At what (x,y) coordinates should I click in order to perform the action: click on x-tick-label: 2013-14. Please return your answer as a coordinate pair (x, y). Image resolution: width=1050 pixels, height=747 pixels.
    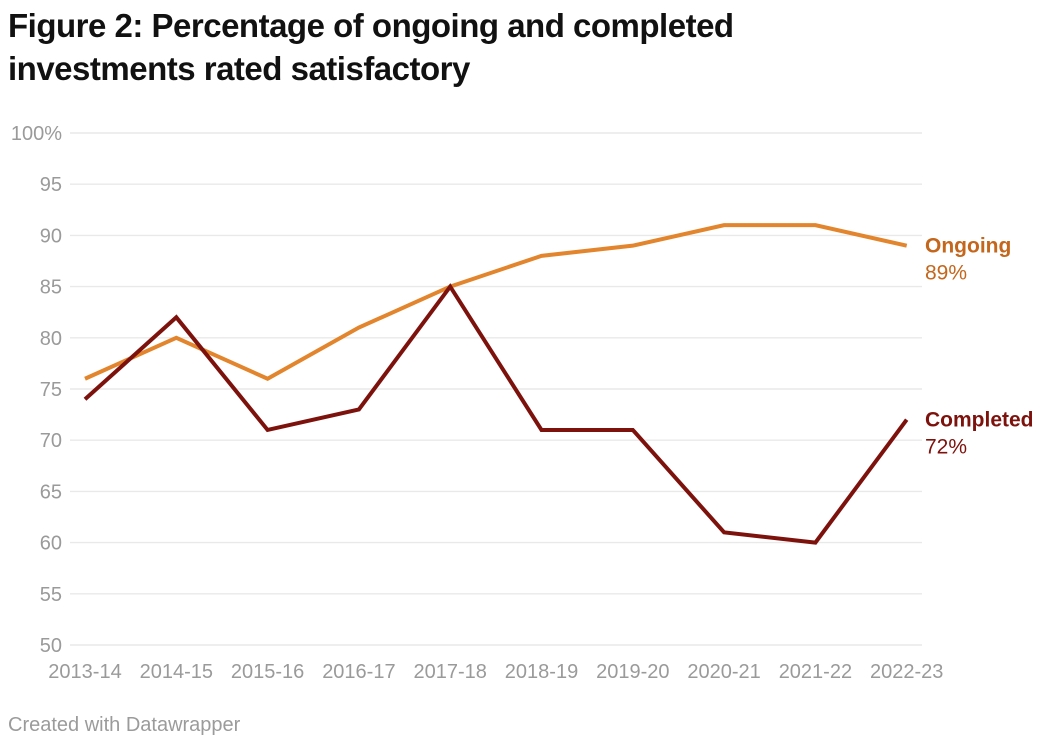
    Looking at the image, I should click on (84, 672).